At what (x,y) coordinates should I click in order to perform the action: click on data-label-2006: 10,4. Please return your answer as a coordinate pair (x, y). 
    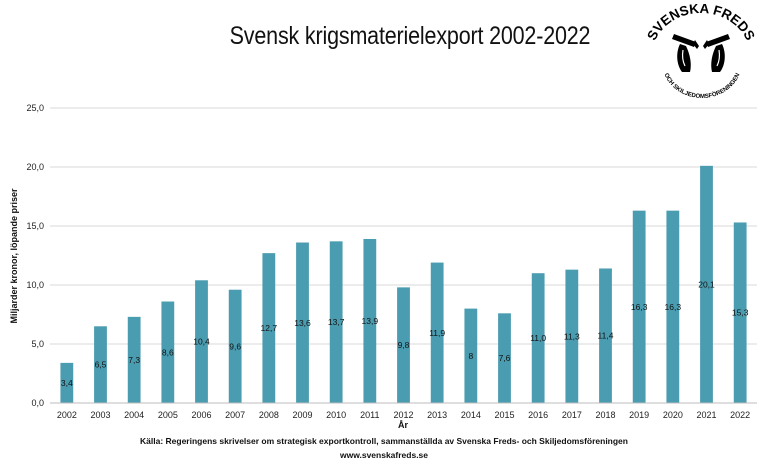
    Looking at the image, I should click on (201, 342).